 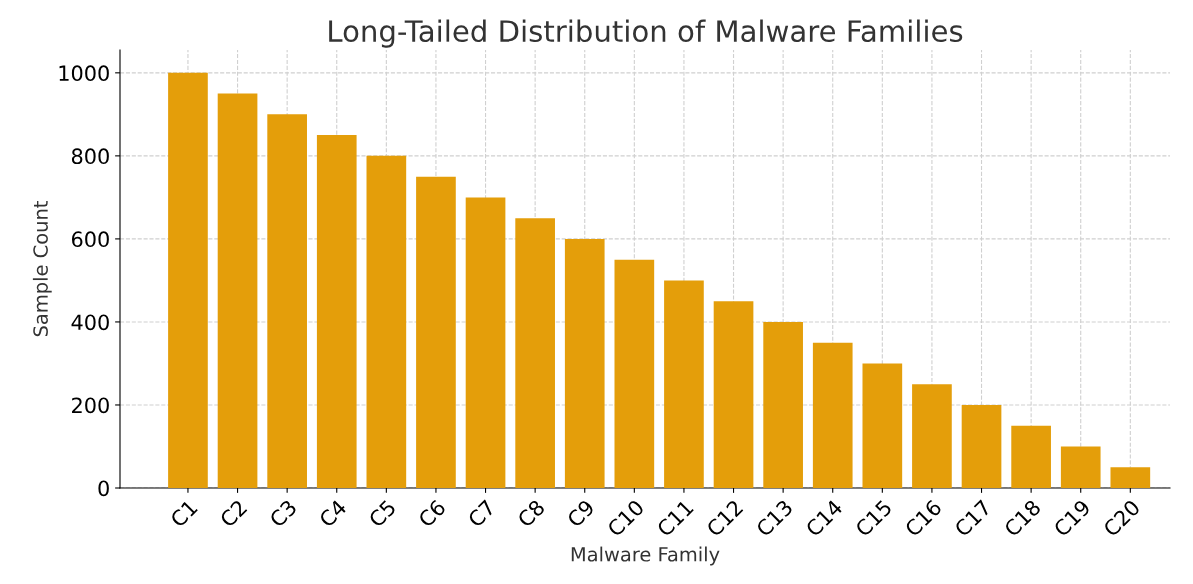 I want to click on y-tick-label: 0, so click(x=103, y=488).